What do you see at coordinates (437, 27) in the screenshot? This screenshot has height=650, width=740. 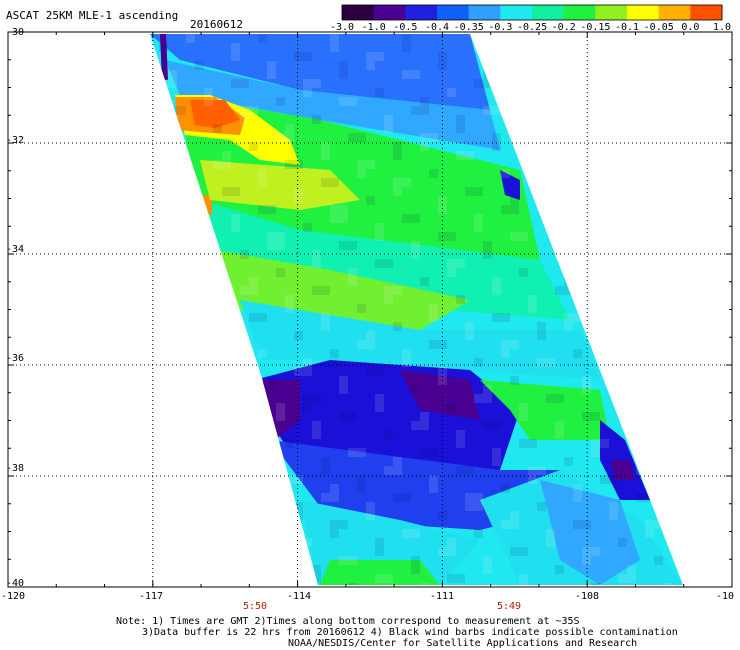 I see `colorbar-label: -0.4` at bounding box center [437, 27].